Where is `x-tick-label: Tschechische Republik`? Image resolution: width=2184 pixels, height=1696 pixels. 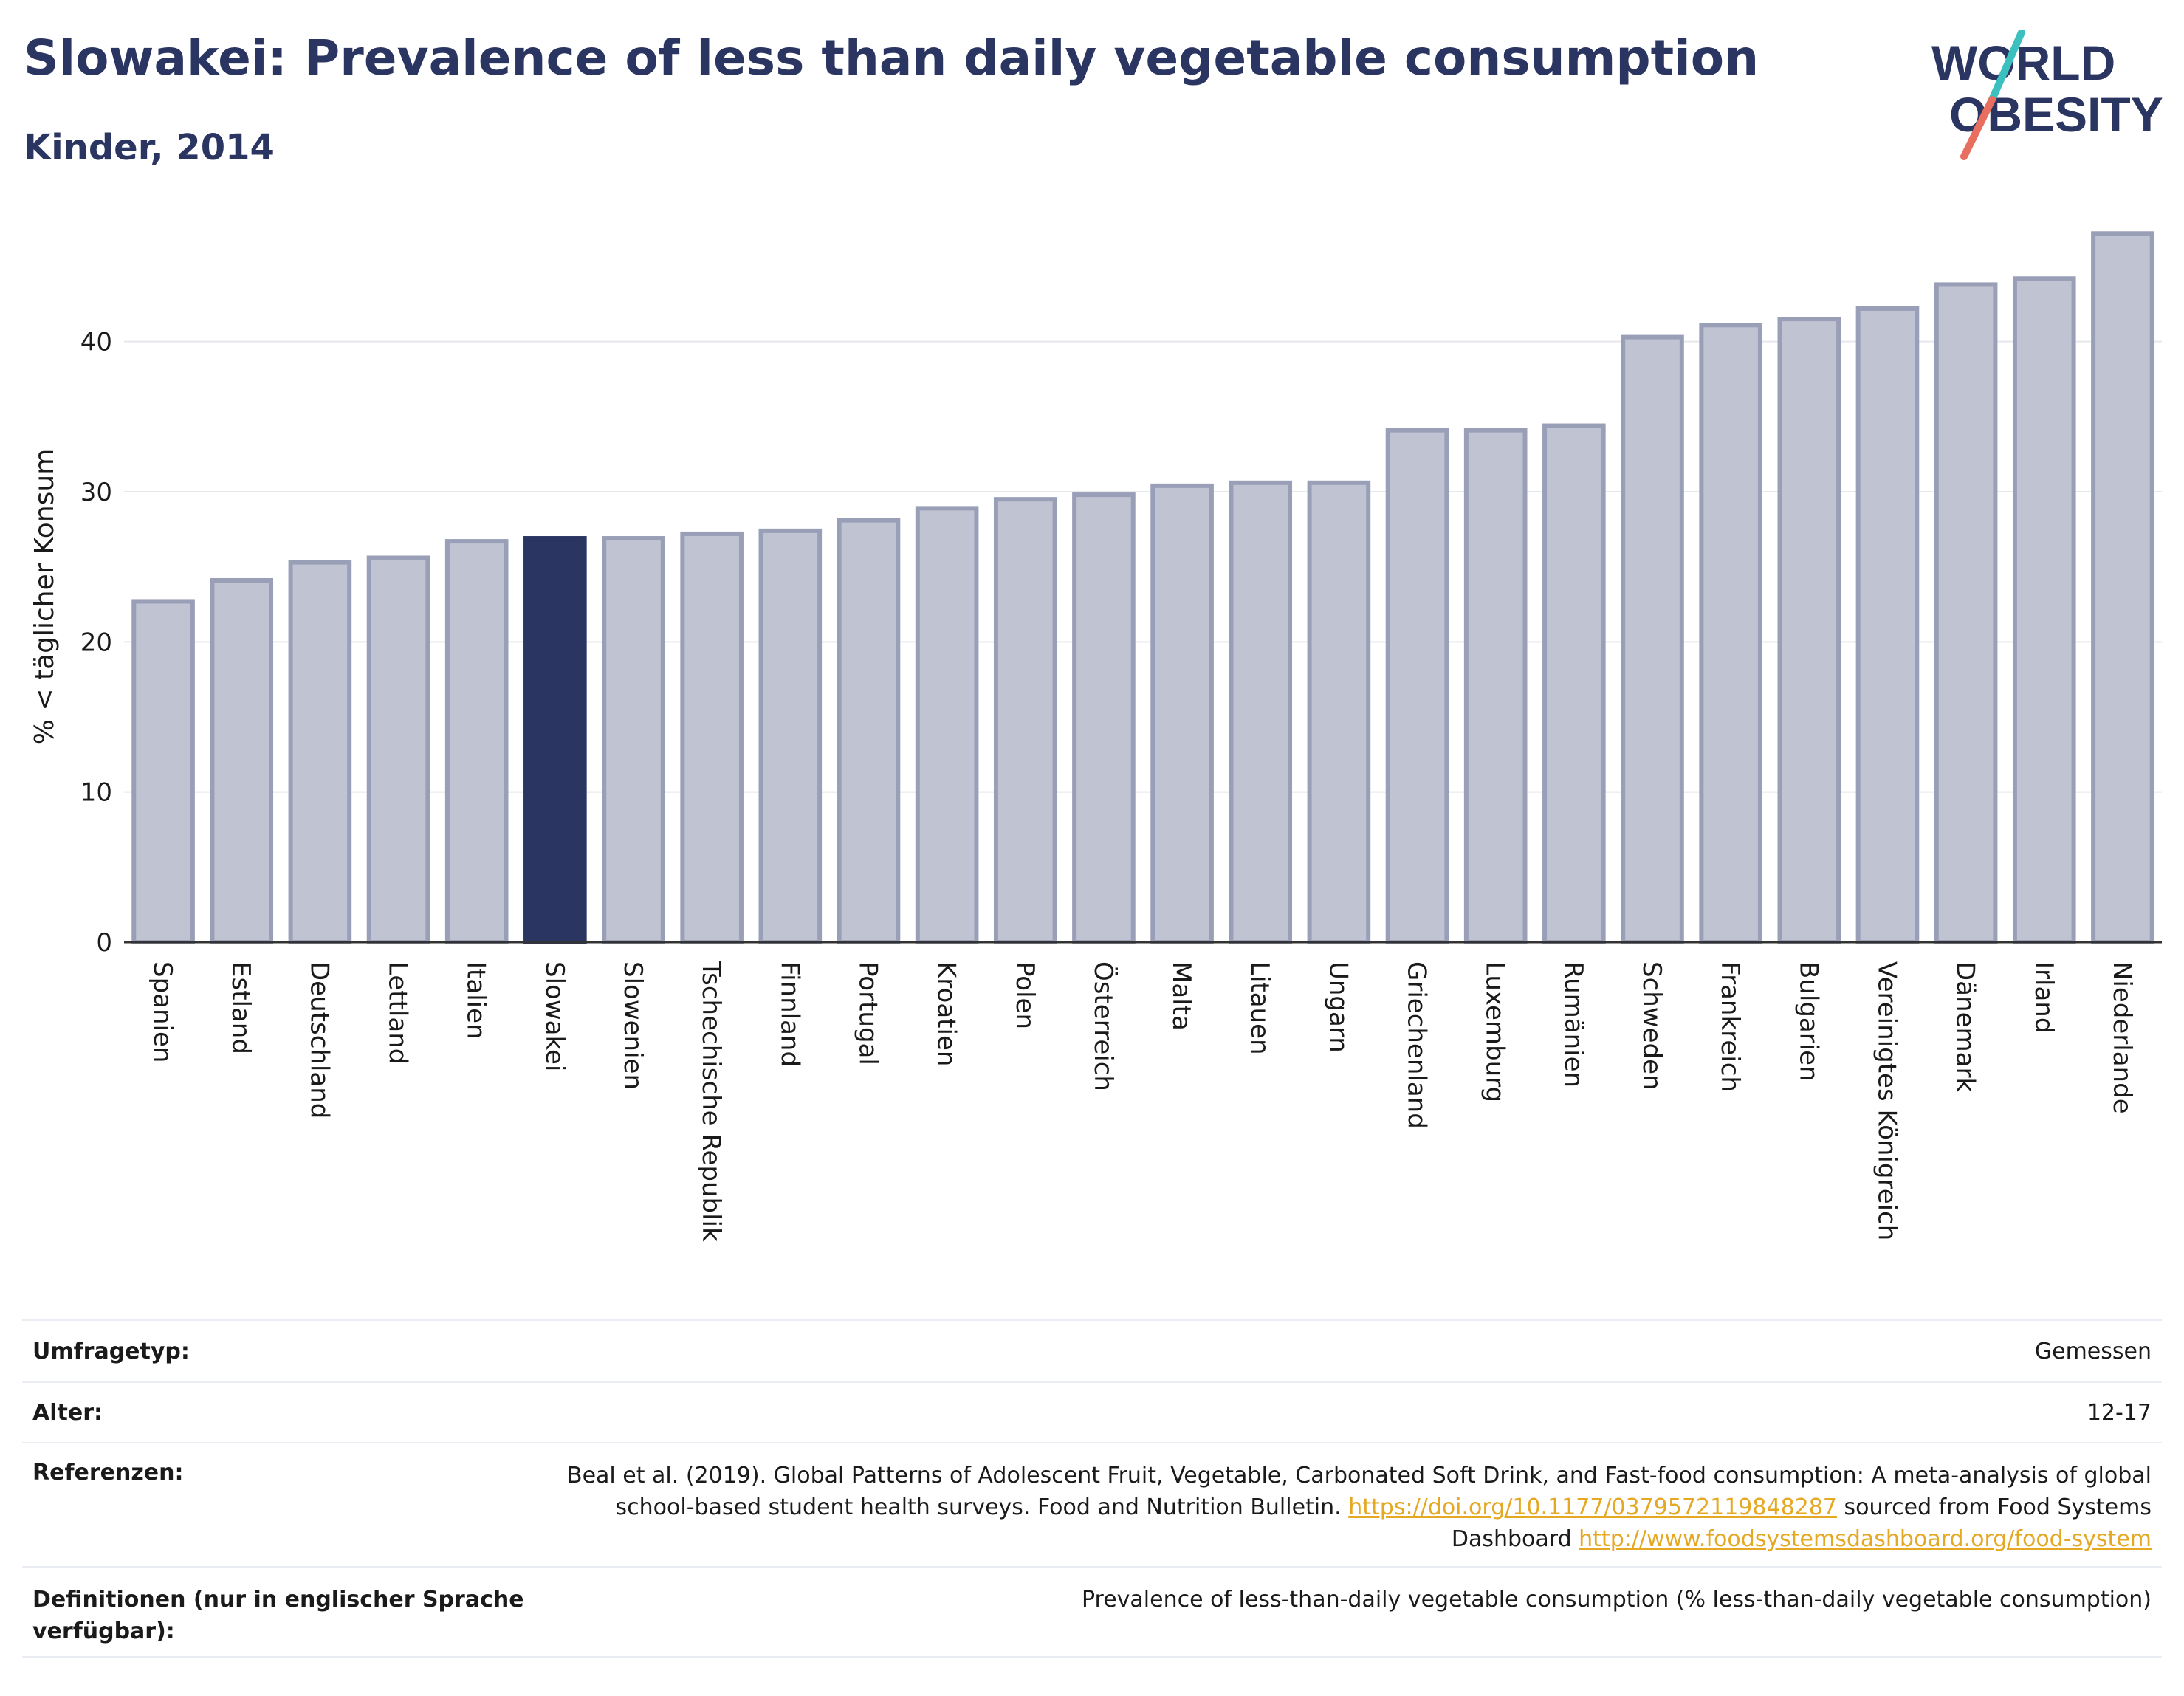 x-tick-label: Tschechische Republik is located at coordinates (711, 1101).